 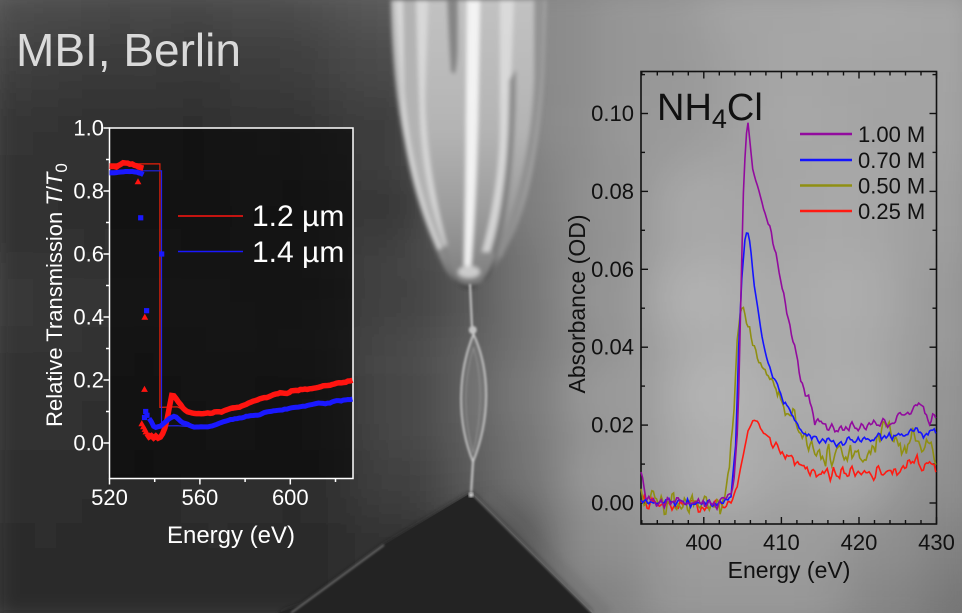 I want to click on svg-text: Absorbance (OD), so click(x=577, y=304).